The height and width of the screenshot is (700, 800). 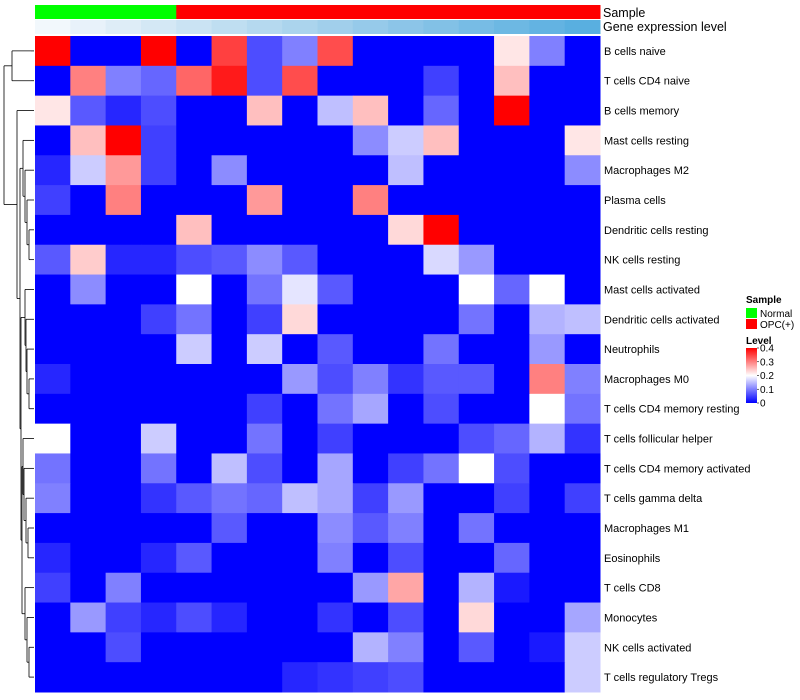 I want to click on legend-tick-label: 0.1, so click(x=767, y=390).